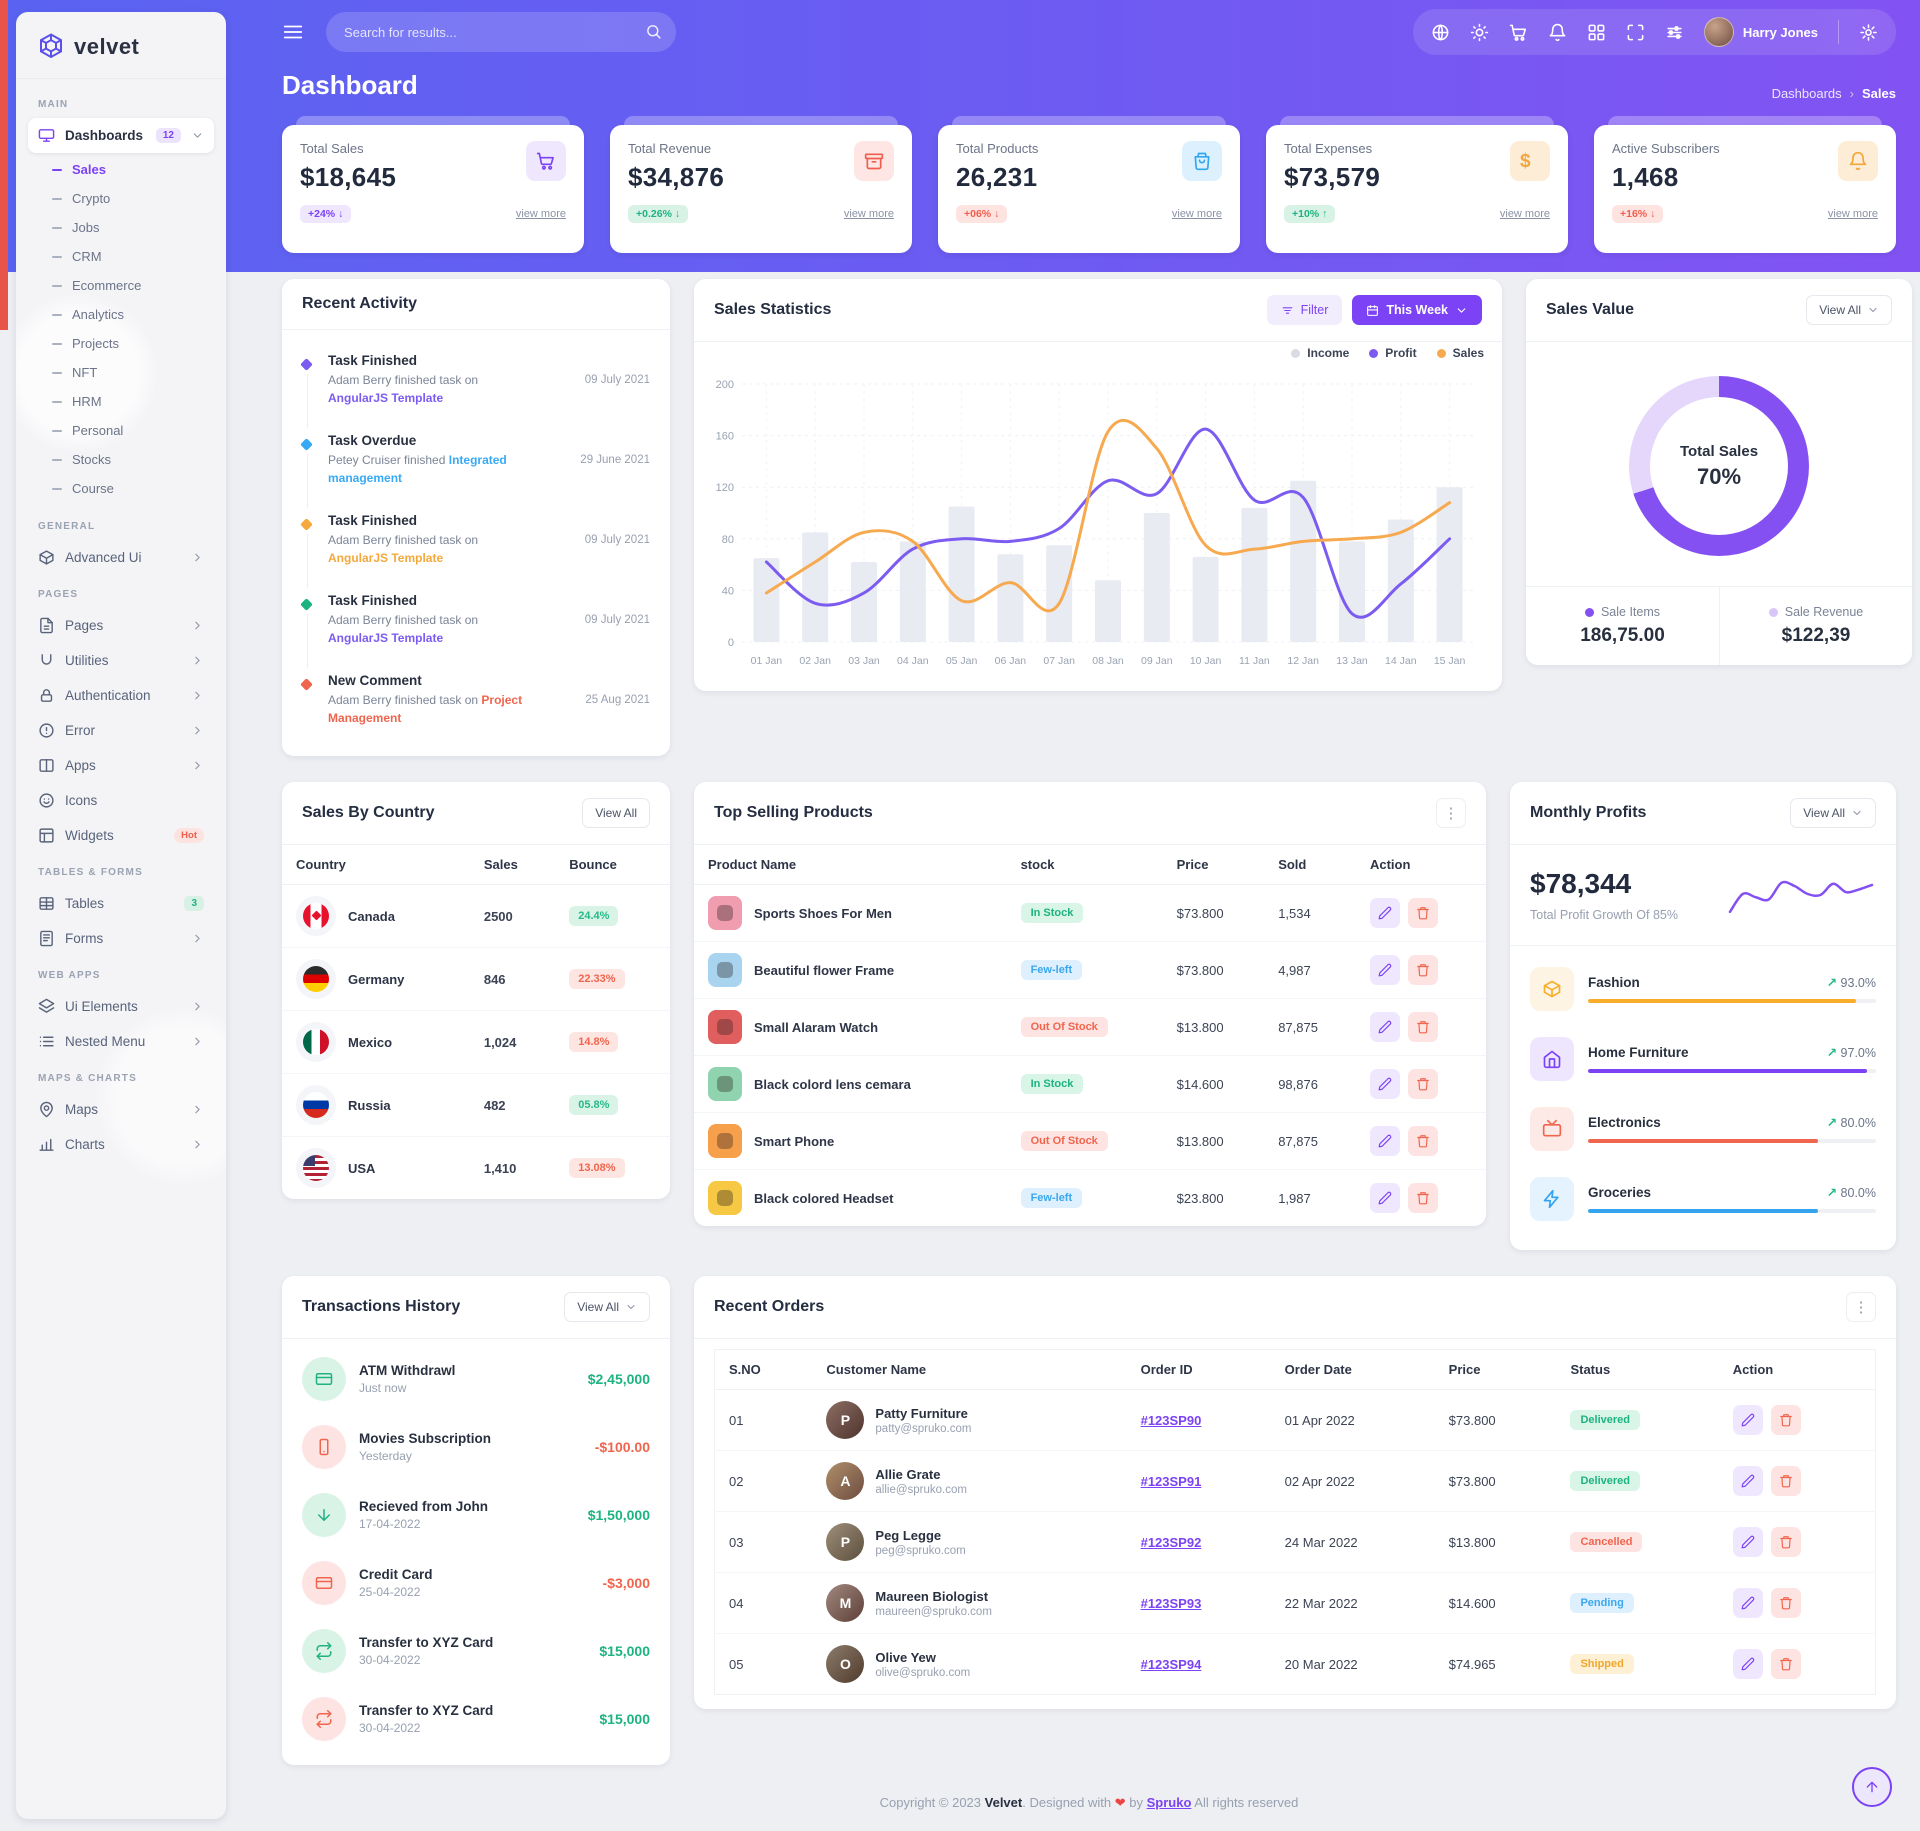  I want to click on sidebar-item-tables: Tables 3, so click(121, 903).